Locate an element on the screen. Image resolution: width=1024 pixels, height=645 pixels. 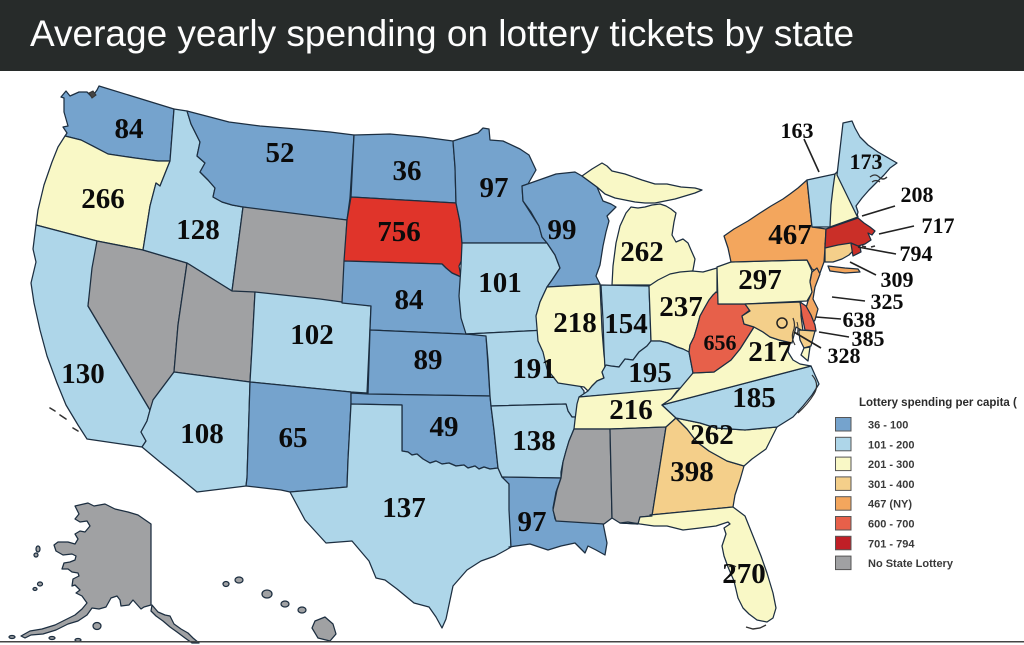
svg-text: 398 is located at coordinates (692, 472).